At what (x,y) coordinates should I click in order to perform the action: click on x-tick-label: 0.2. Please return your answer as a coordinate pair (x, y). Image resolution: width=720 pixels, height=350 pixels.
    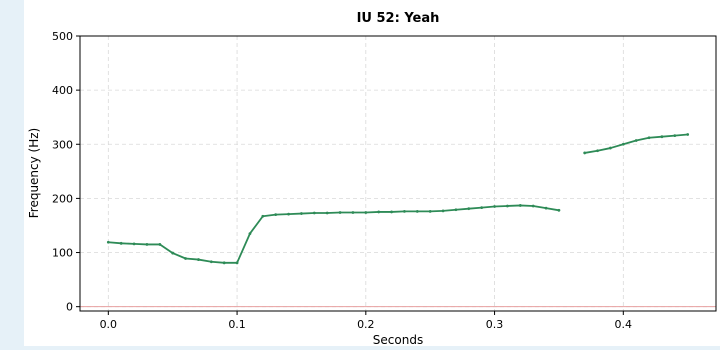
    Looking at the image, I should click on (366, 324).